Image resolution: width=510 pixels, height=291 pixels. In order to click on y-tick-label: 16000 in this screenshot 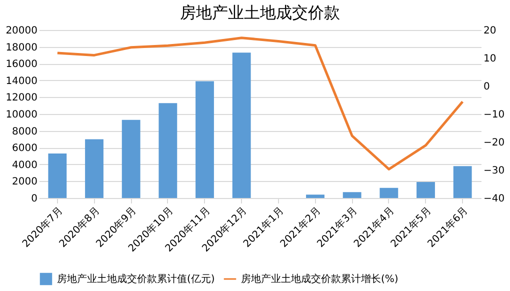, I will do `click(22, 64)`.